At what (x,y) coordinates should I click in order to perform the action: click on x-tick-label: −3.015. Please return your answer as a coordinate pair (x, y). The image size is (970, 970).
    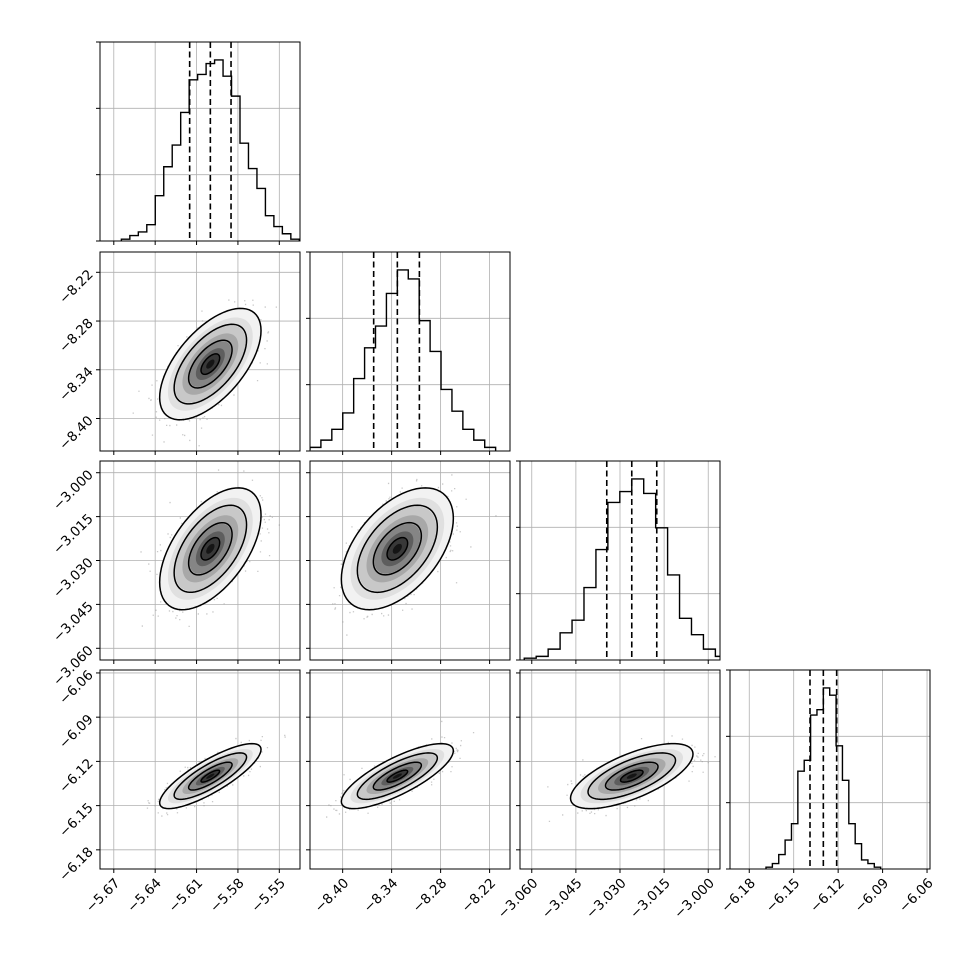
    Looking at the image, I should click on (650, 898).